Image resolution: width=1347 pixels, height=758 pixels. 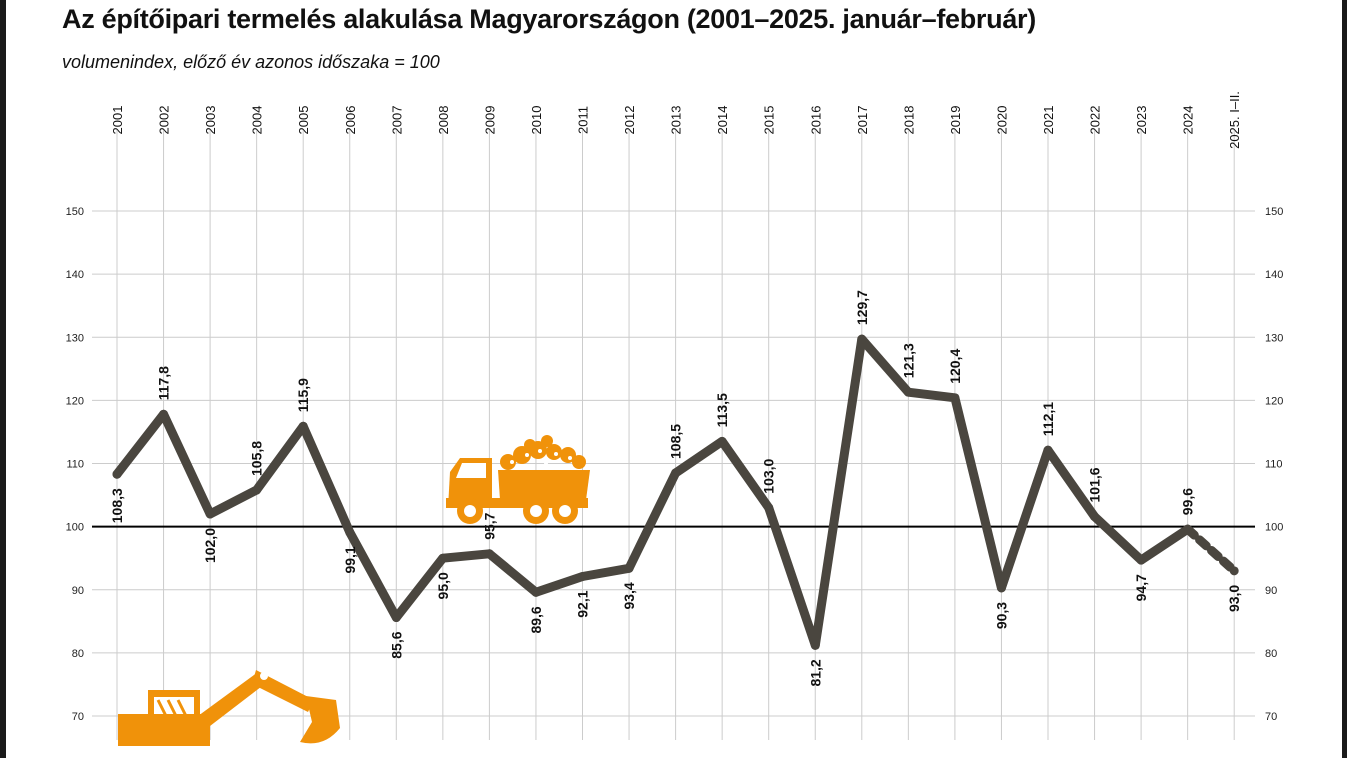 I want to click on year-label: 2024, so click(x=1188, y=120).